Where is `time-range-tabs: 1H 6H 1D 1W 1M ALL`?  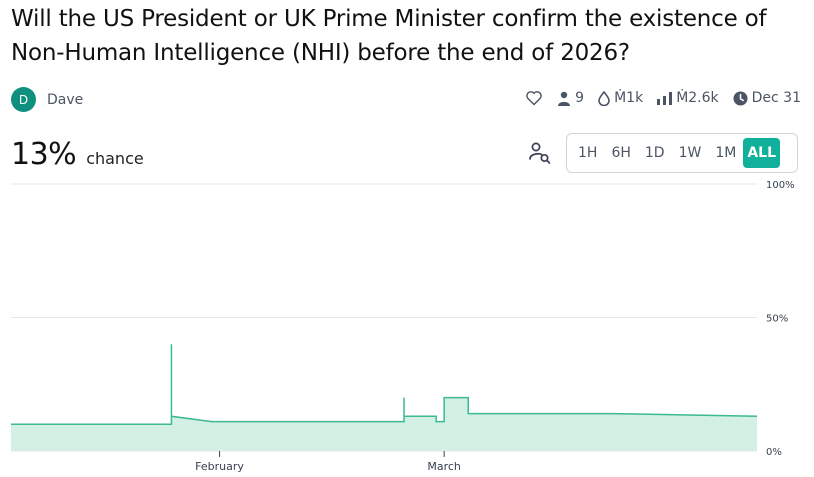 time-range-tabs: 1H 6H 1D 1W 1M ALL is located at coordinates (682, 153).